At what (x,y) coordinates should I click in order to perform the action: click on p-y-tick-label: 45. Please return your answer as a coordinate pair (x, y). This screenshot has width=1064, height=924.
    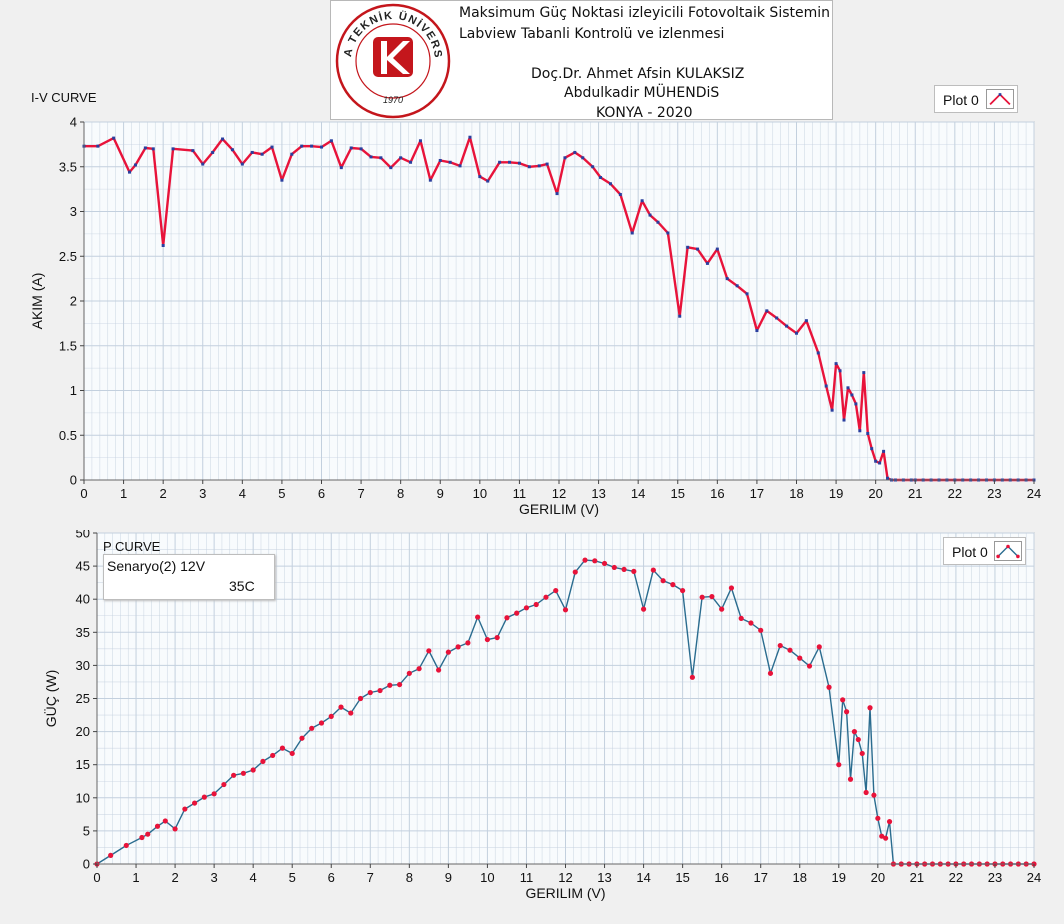
    Looking at the image, I should click on (83, 566).